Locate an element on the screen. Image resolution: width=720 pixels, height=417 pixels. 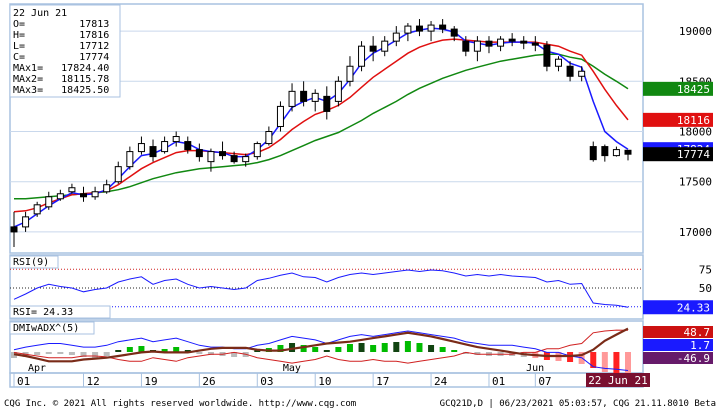
price-tag-bg is located at coordinates (678, 154).